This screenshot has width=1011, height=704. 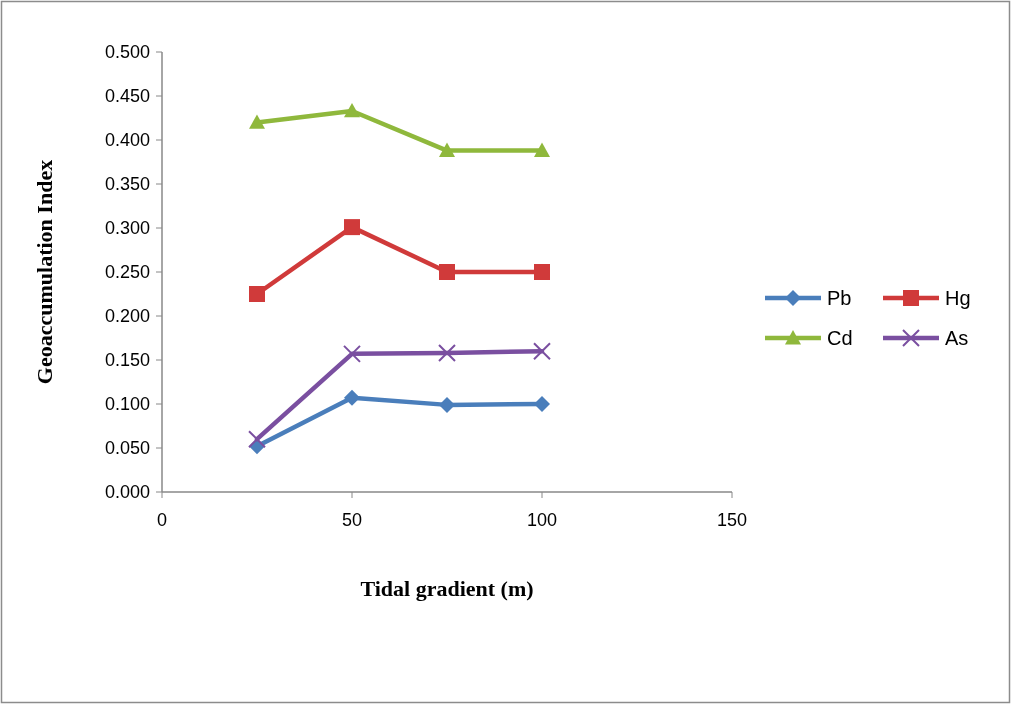 What do you see at coordinates (957, 338) in the screenshot?
I see `legend-label: As` at bounding box center [957, 338].